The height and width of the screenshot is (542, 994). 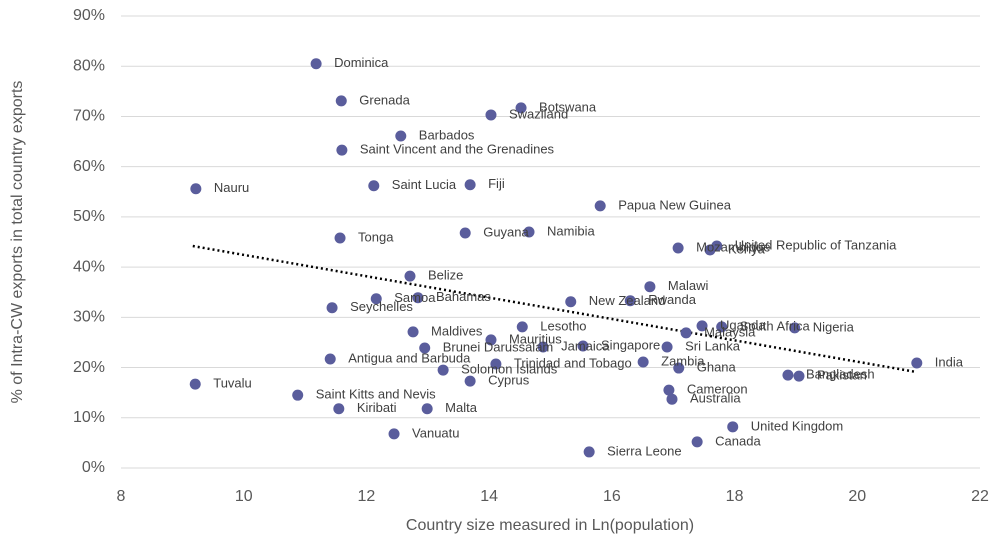 What do you see at coordinates (89, 367) in the screenshot?
I see `y-tick-label: 20%` at bounding box center [89, 367].